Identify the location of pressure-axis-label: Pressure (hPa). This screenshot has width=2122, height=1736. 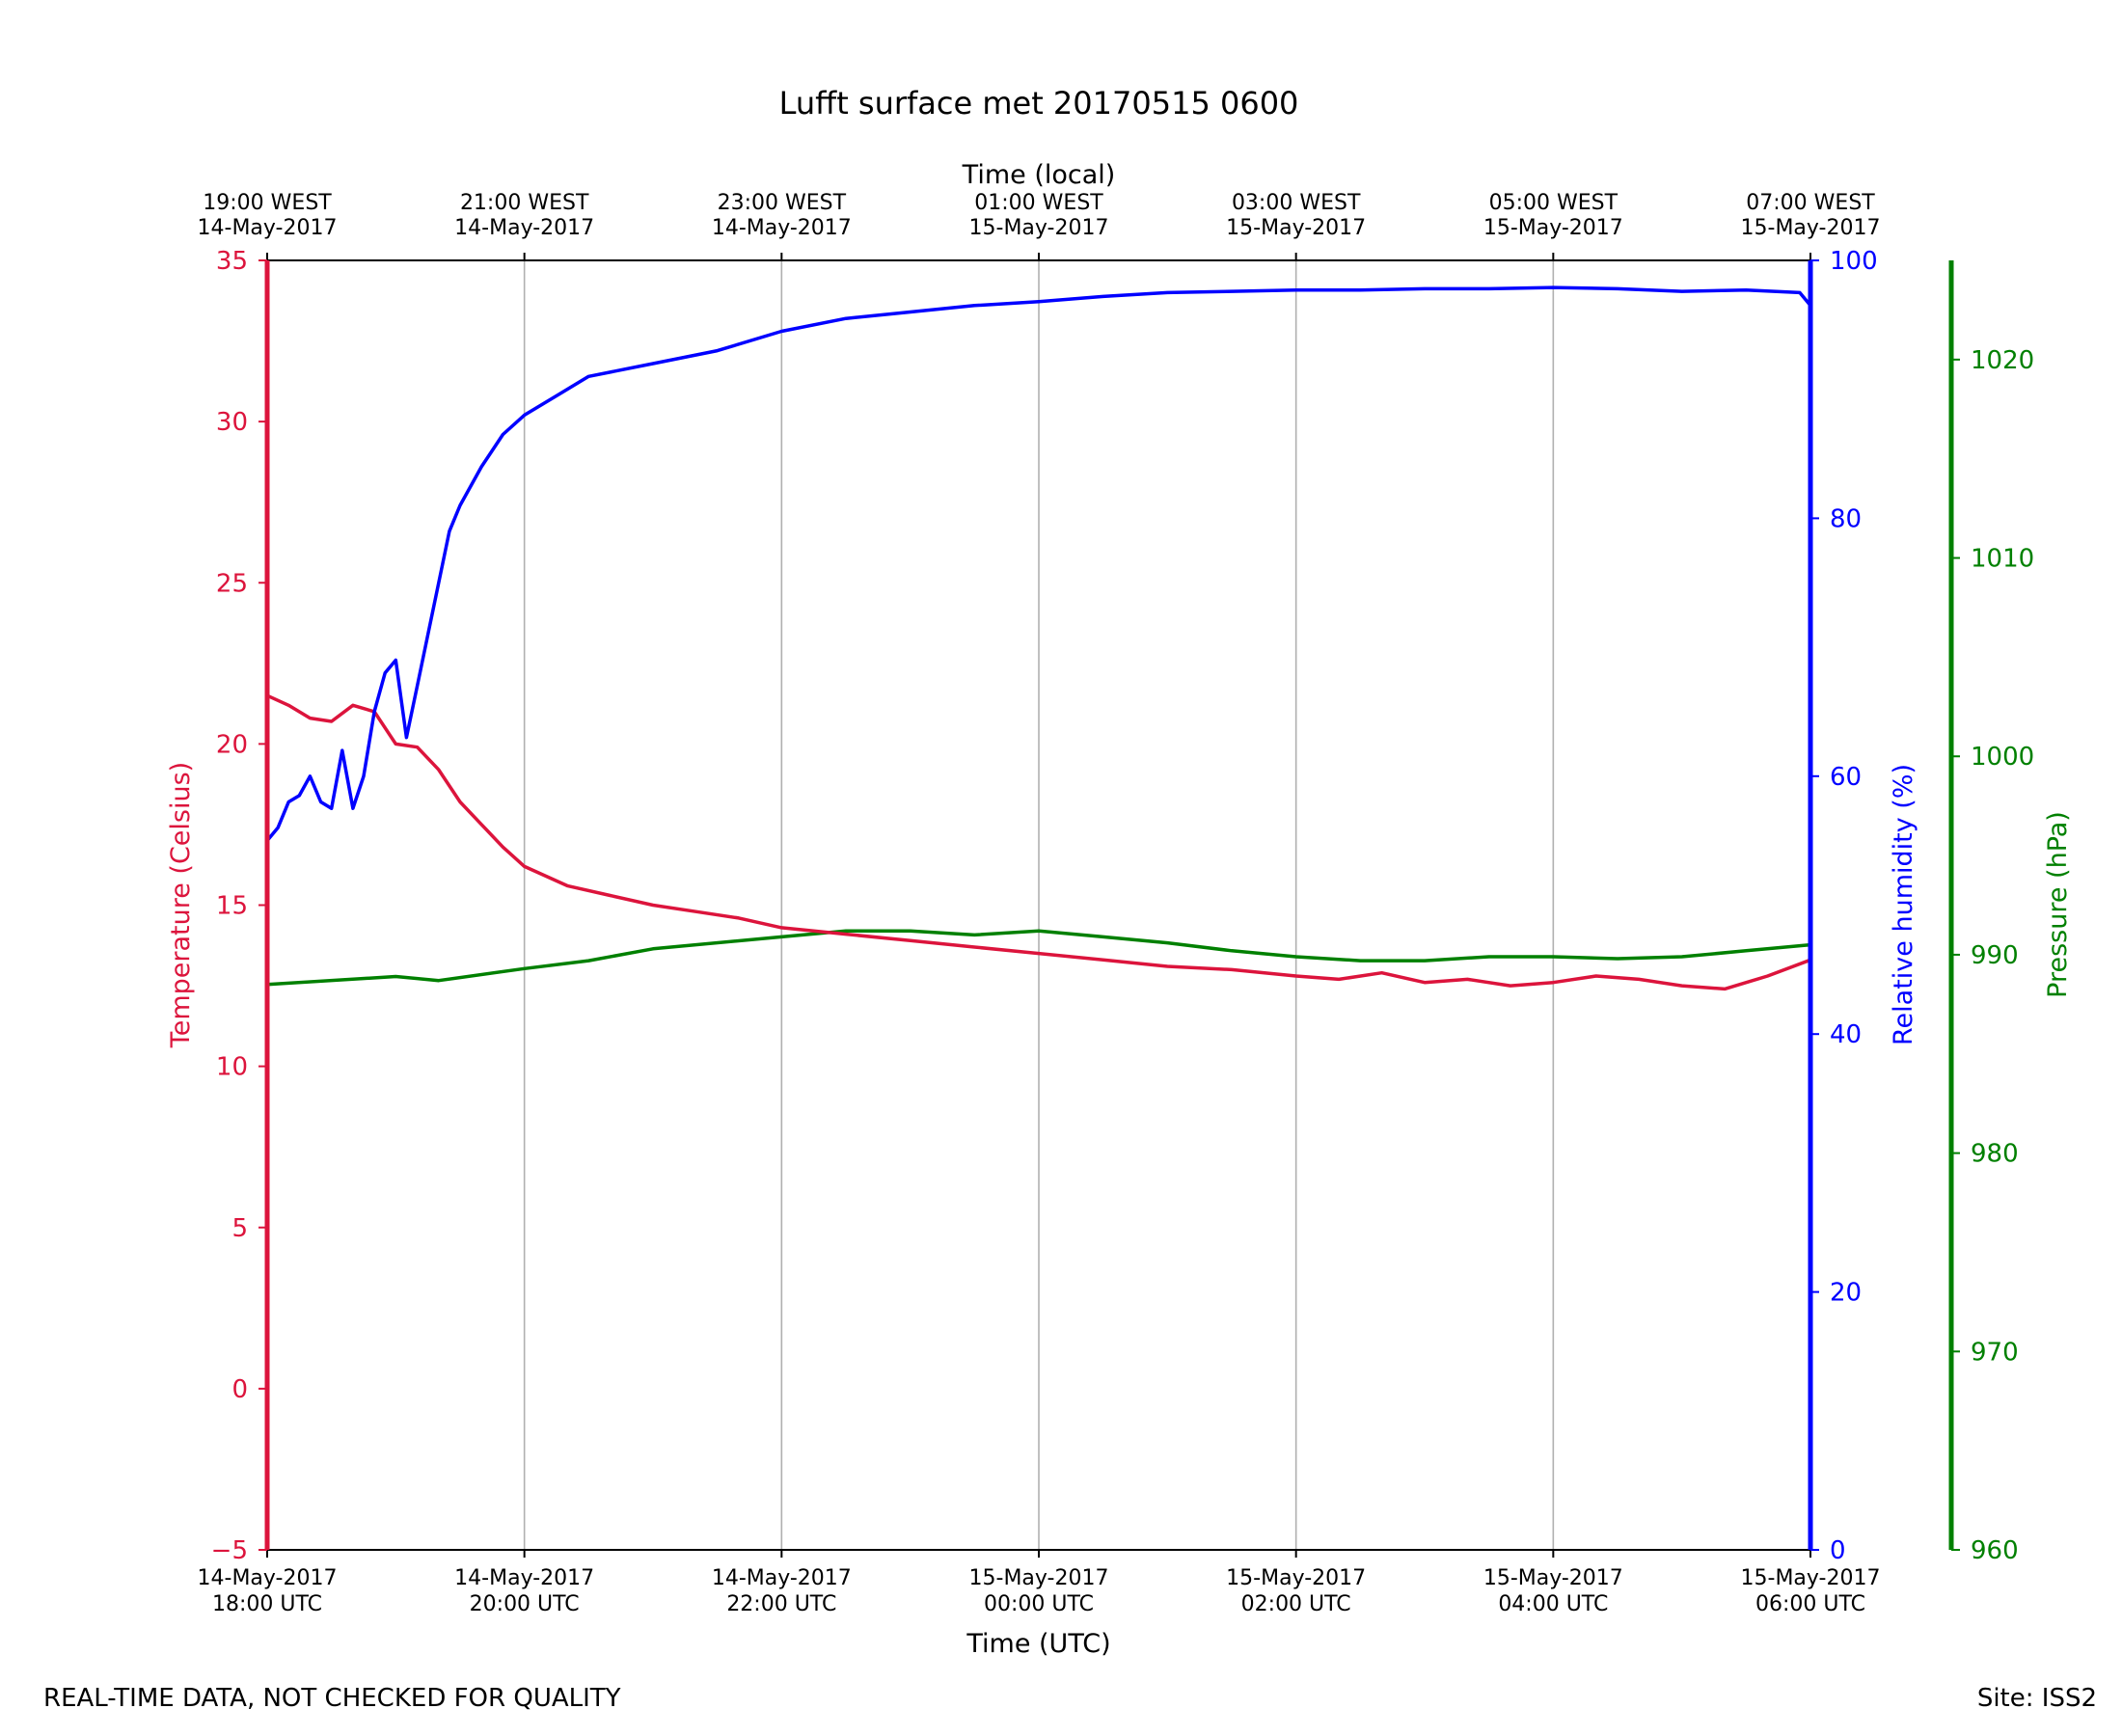
(2058, 905).